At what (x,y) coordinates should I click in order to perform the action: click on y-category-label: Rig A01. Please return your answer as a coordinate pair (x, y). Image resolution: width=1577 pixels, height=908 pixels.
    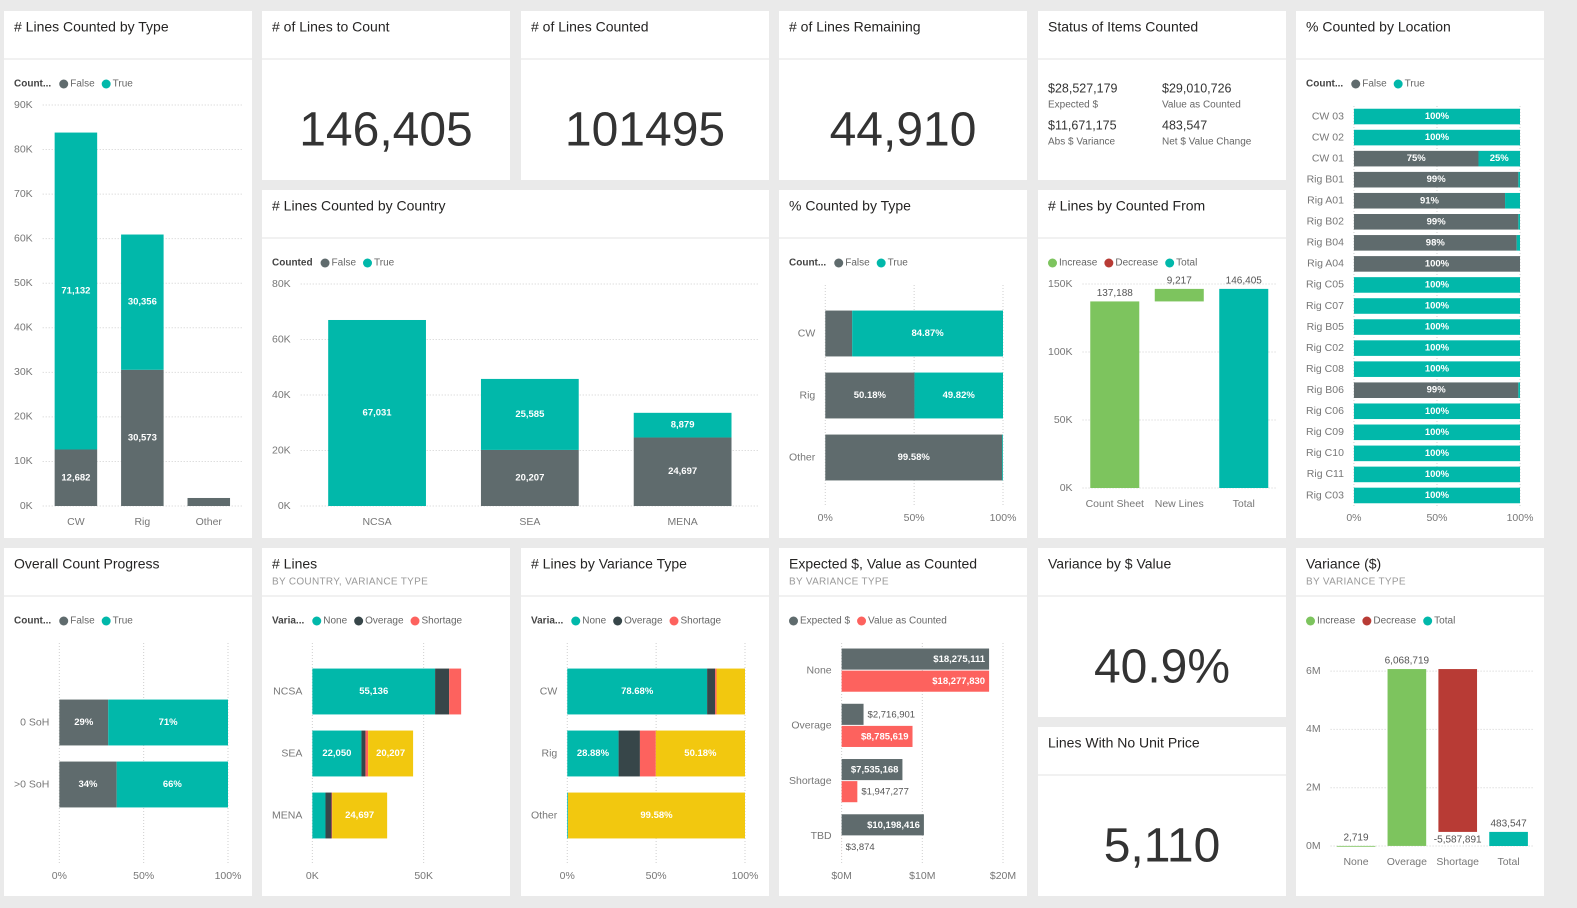
    Looking at the image, I should click on (1325, 201).